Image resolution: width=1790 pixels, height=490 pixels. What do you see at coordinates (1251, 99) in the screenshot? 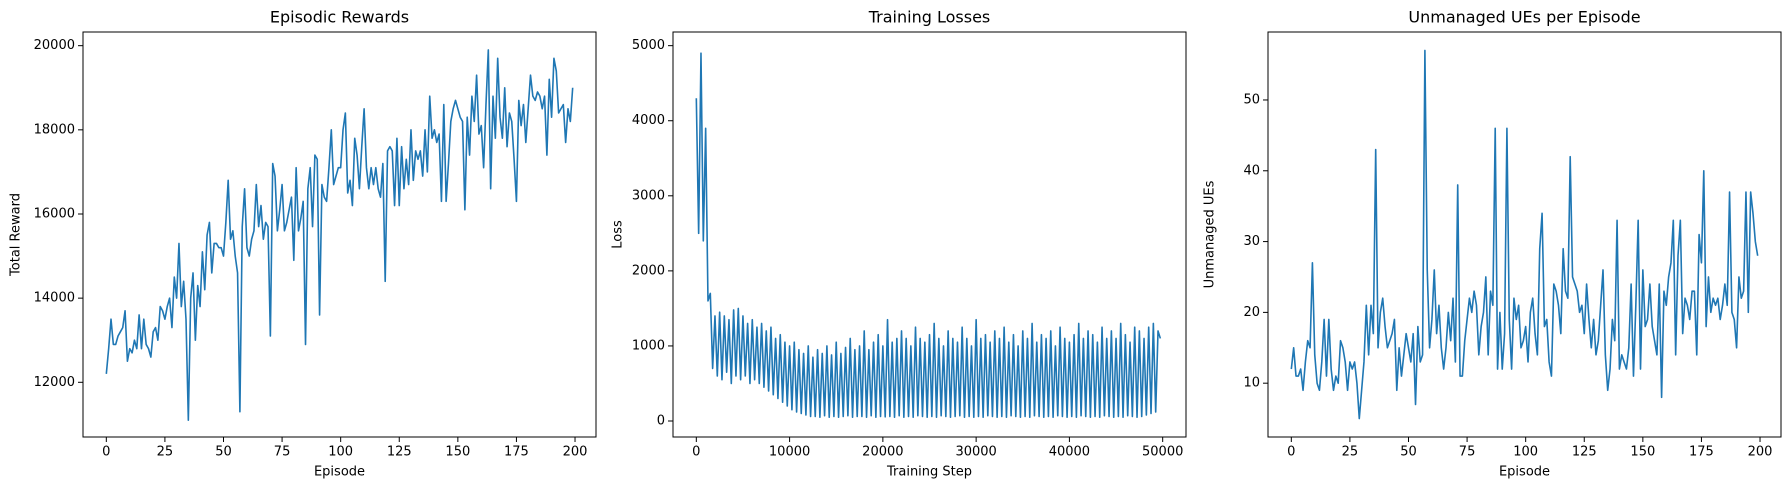
I see `y-tick-label: 50` at bounding box center [1251, 99].